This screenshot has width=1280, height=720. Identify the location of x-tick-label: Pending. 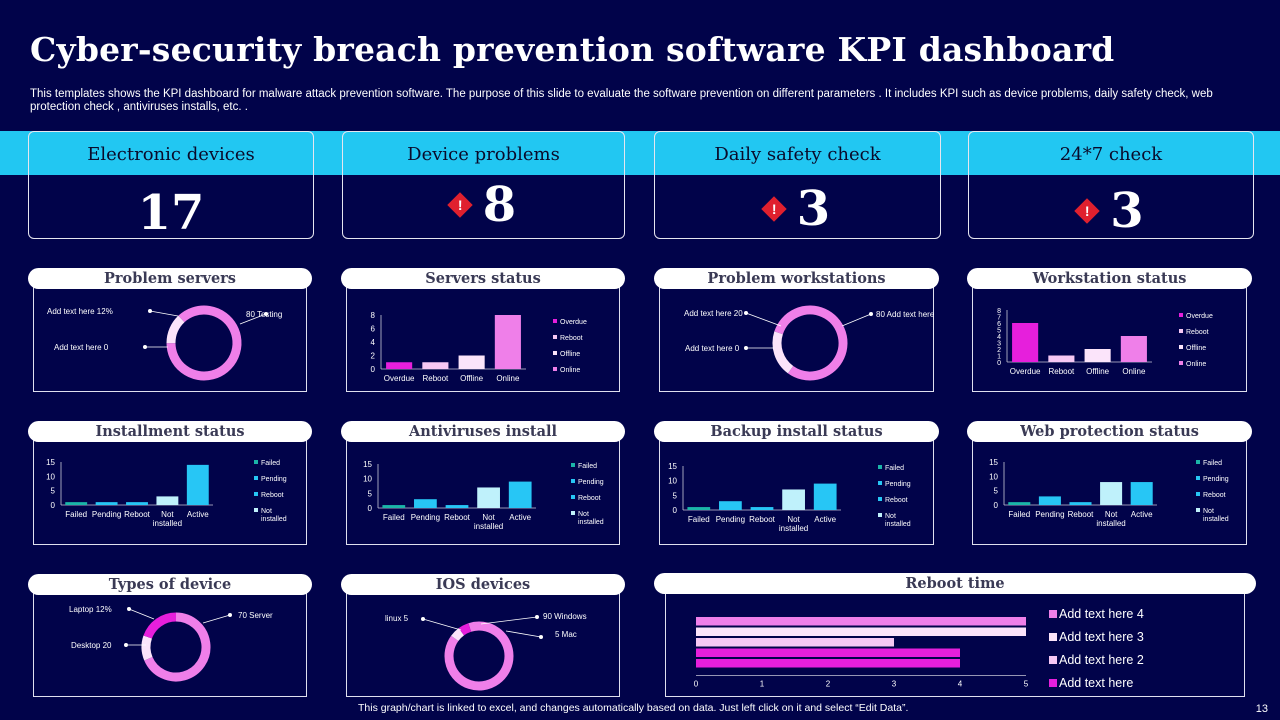
(425, 517).